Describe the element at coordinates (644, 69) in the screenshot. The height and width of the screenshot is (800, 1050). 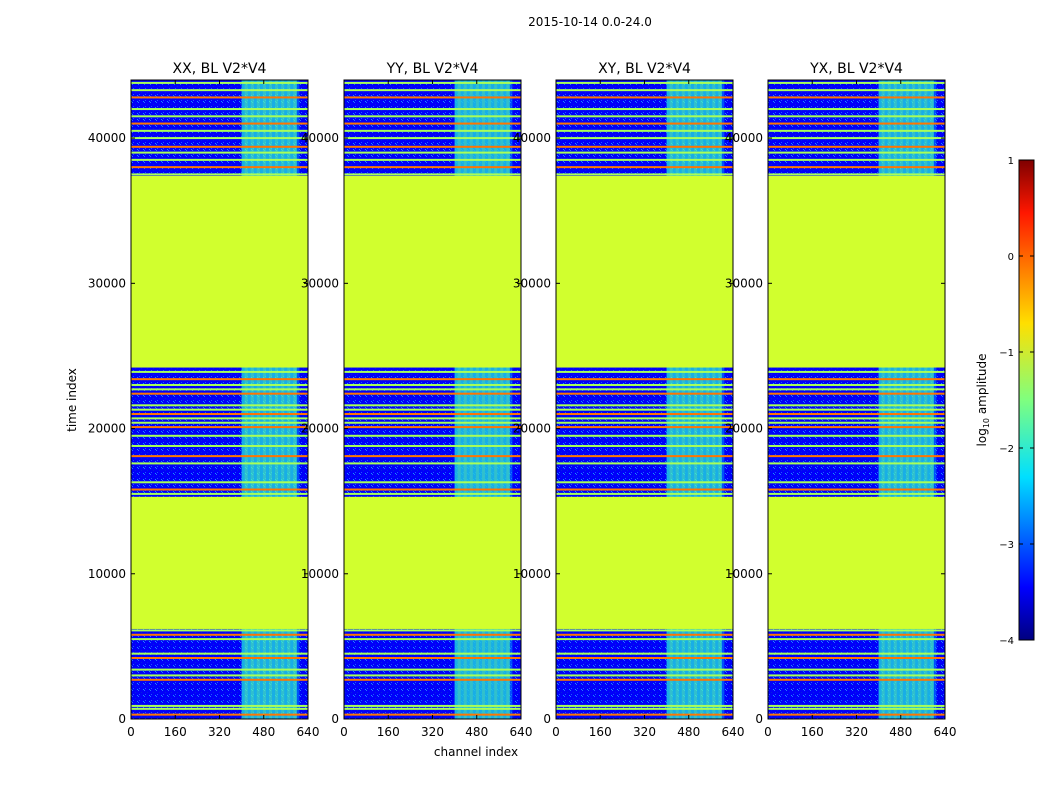
I see `panel-title: XY, BL V2*V4` at that location.